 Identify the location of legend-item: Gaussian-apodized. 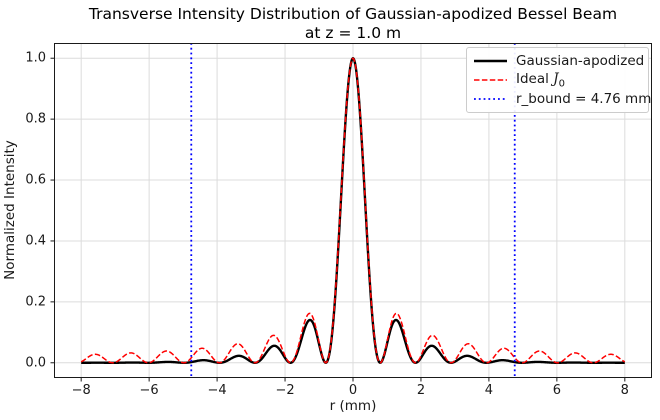
(559, 60).